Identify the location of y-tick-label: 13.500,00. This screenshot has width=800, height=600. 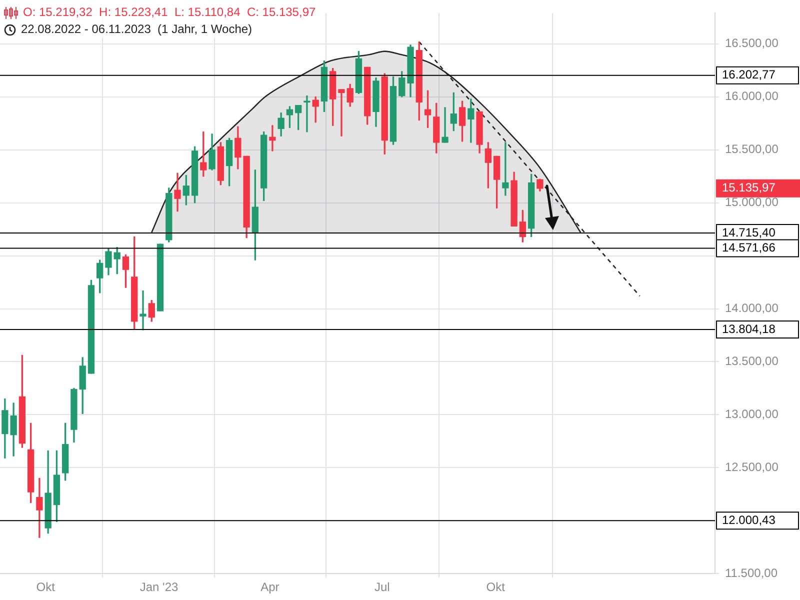
(752, 361).